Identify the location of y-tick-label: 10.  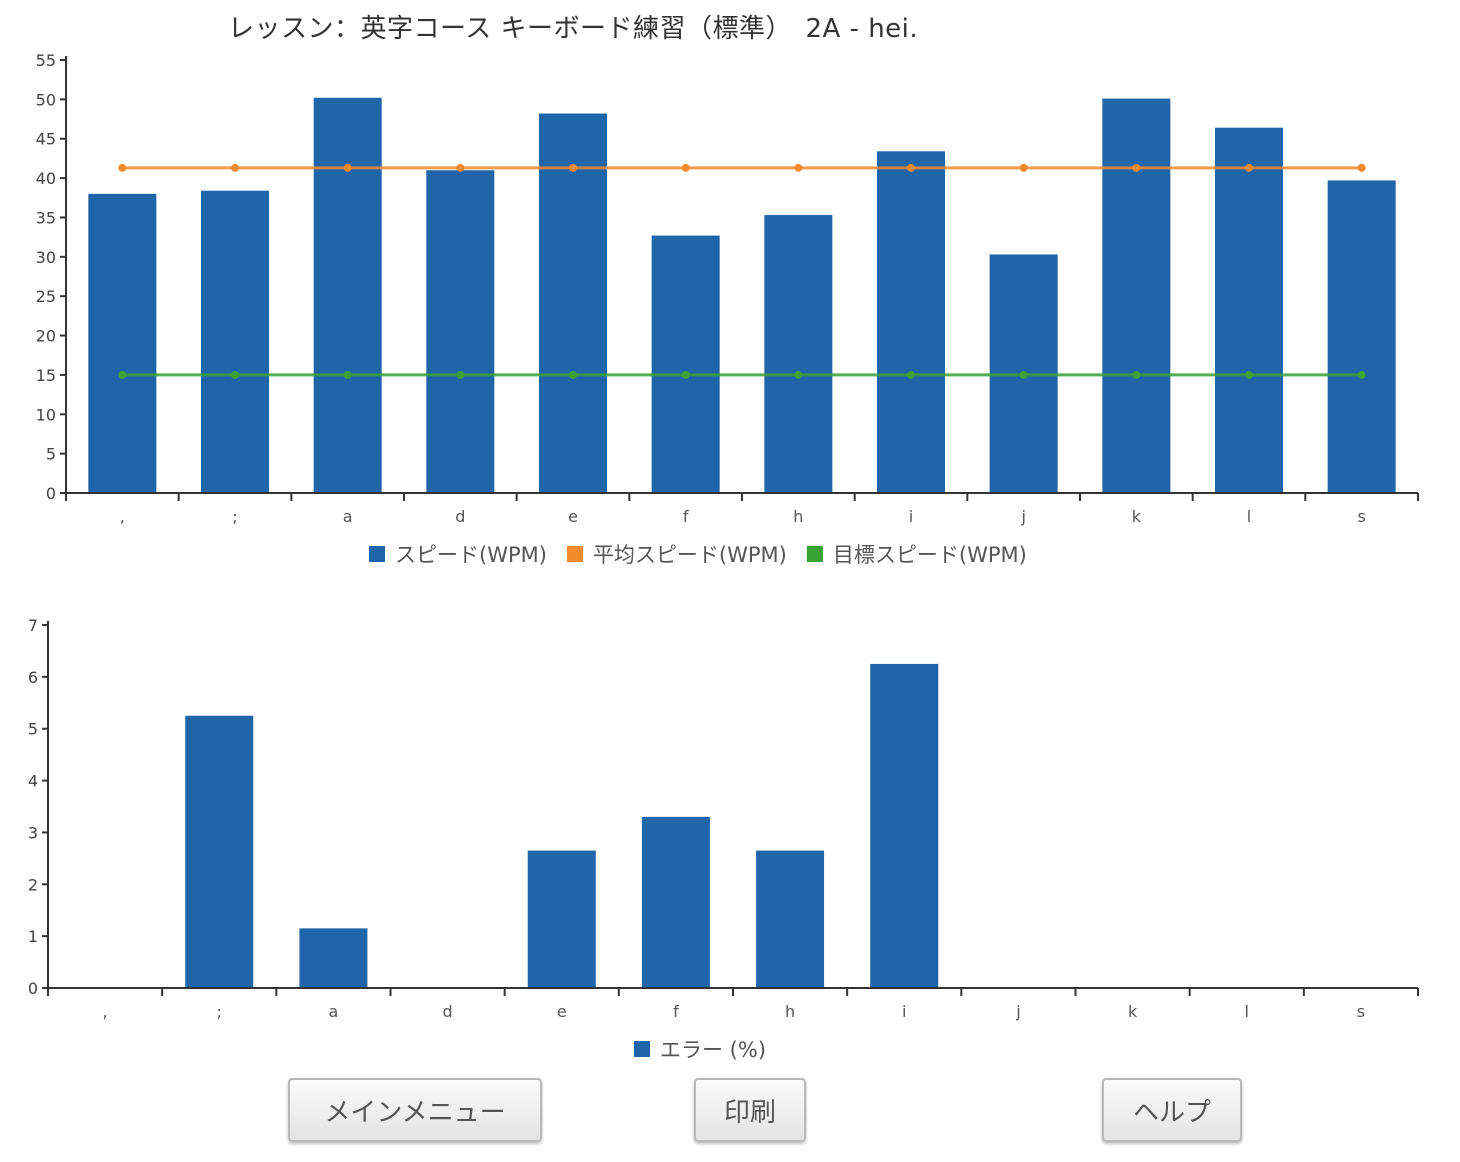
(46, 414).